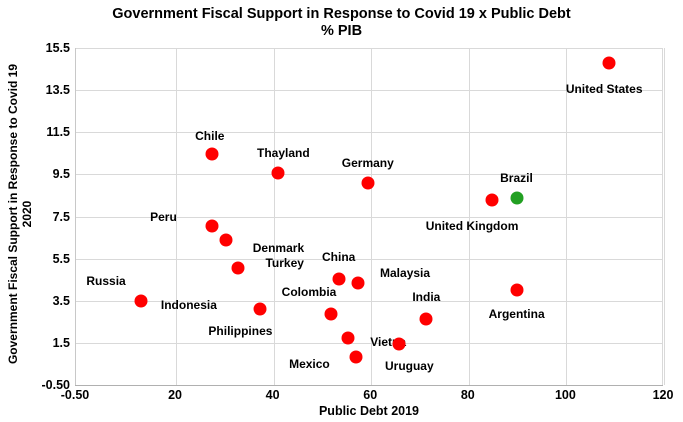 The height and width of the screenshot is (422, 683). What do you see at coordinates (61, 216) in the screenshot?
I see `y-axis-tick-label: 7.5` at bounding box center [61, 216].